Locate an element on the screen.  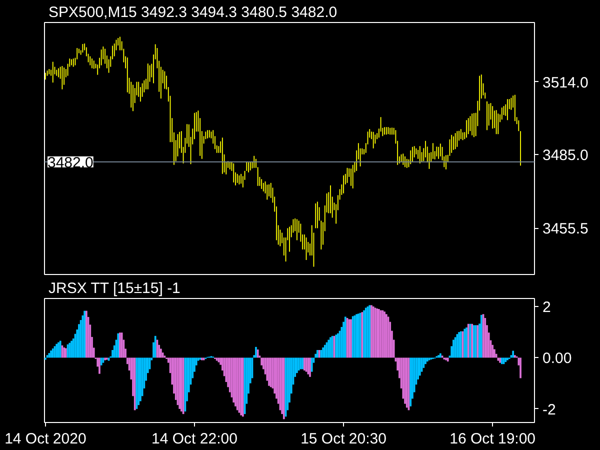
y-tick-label: -2 is located at coordinates (549, 409).